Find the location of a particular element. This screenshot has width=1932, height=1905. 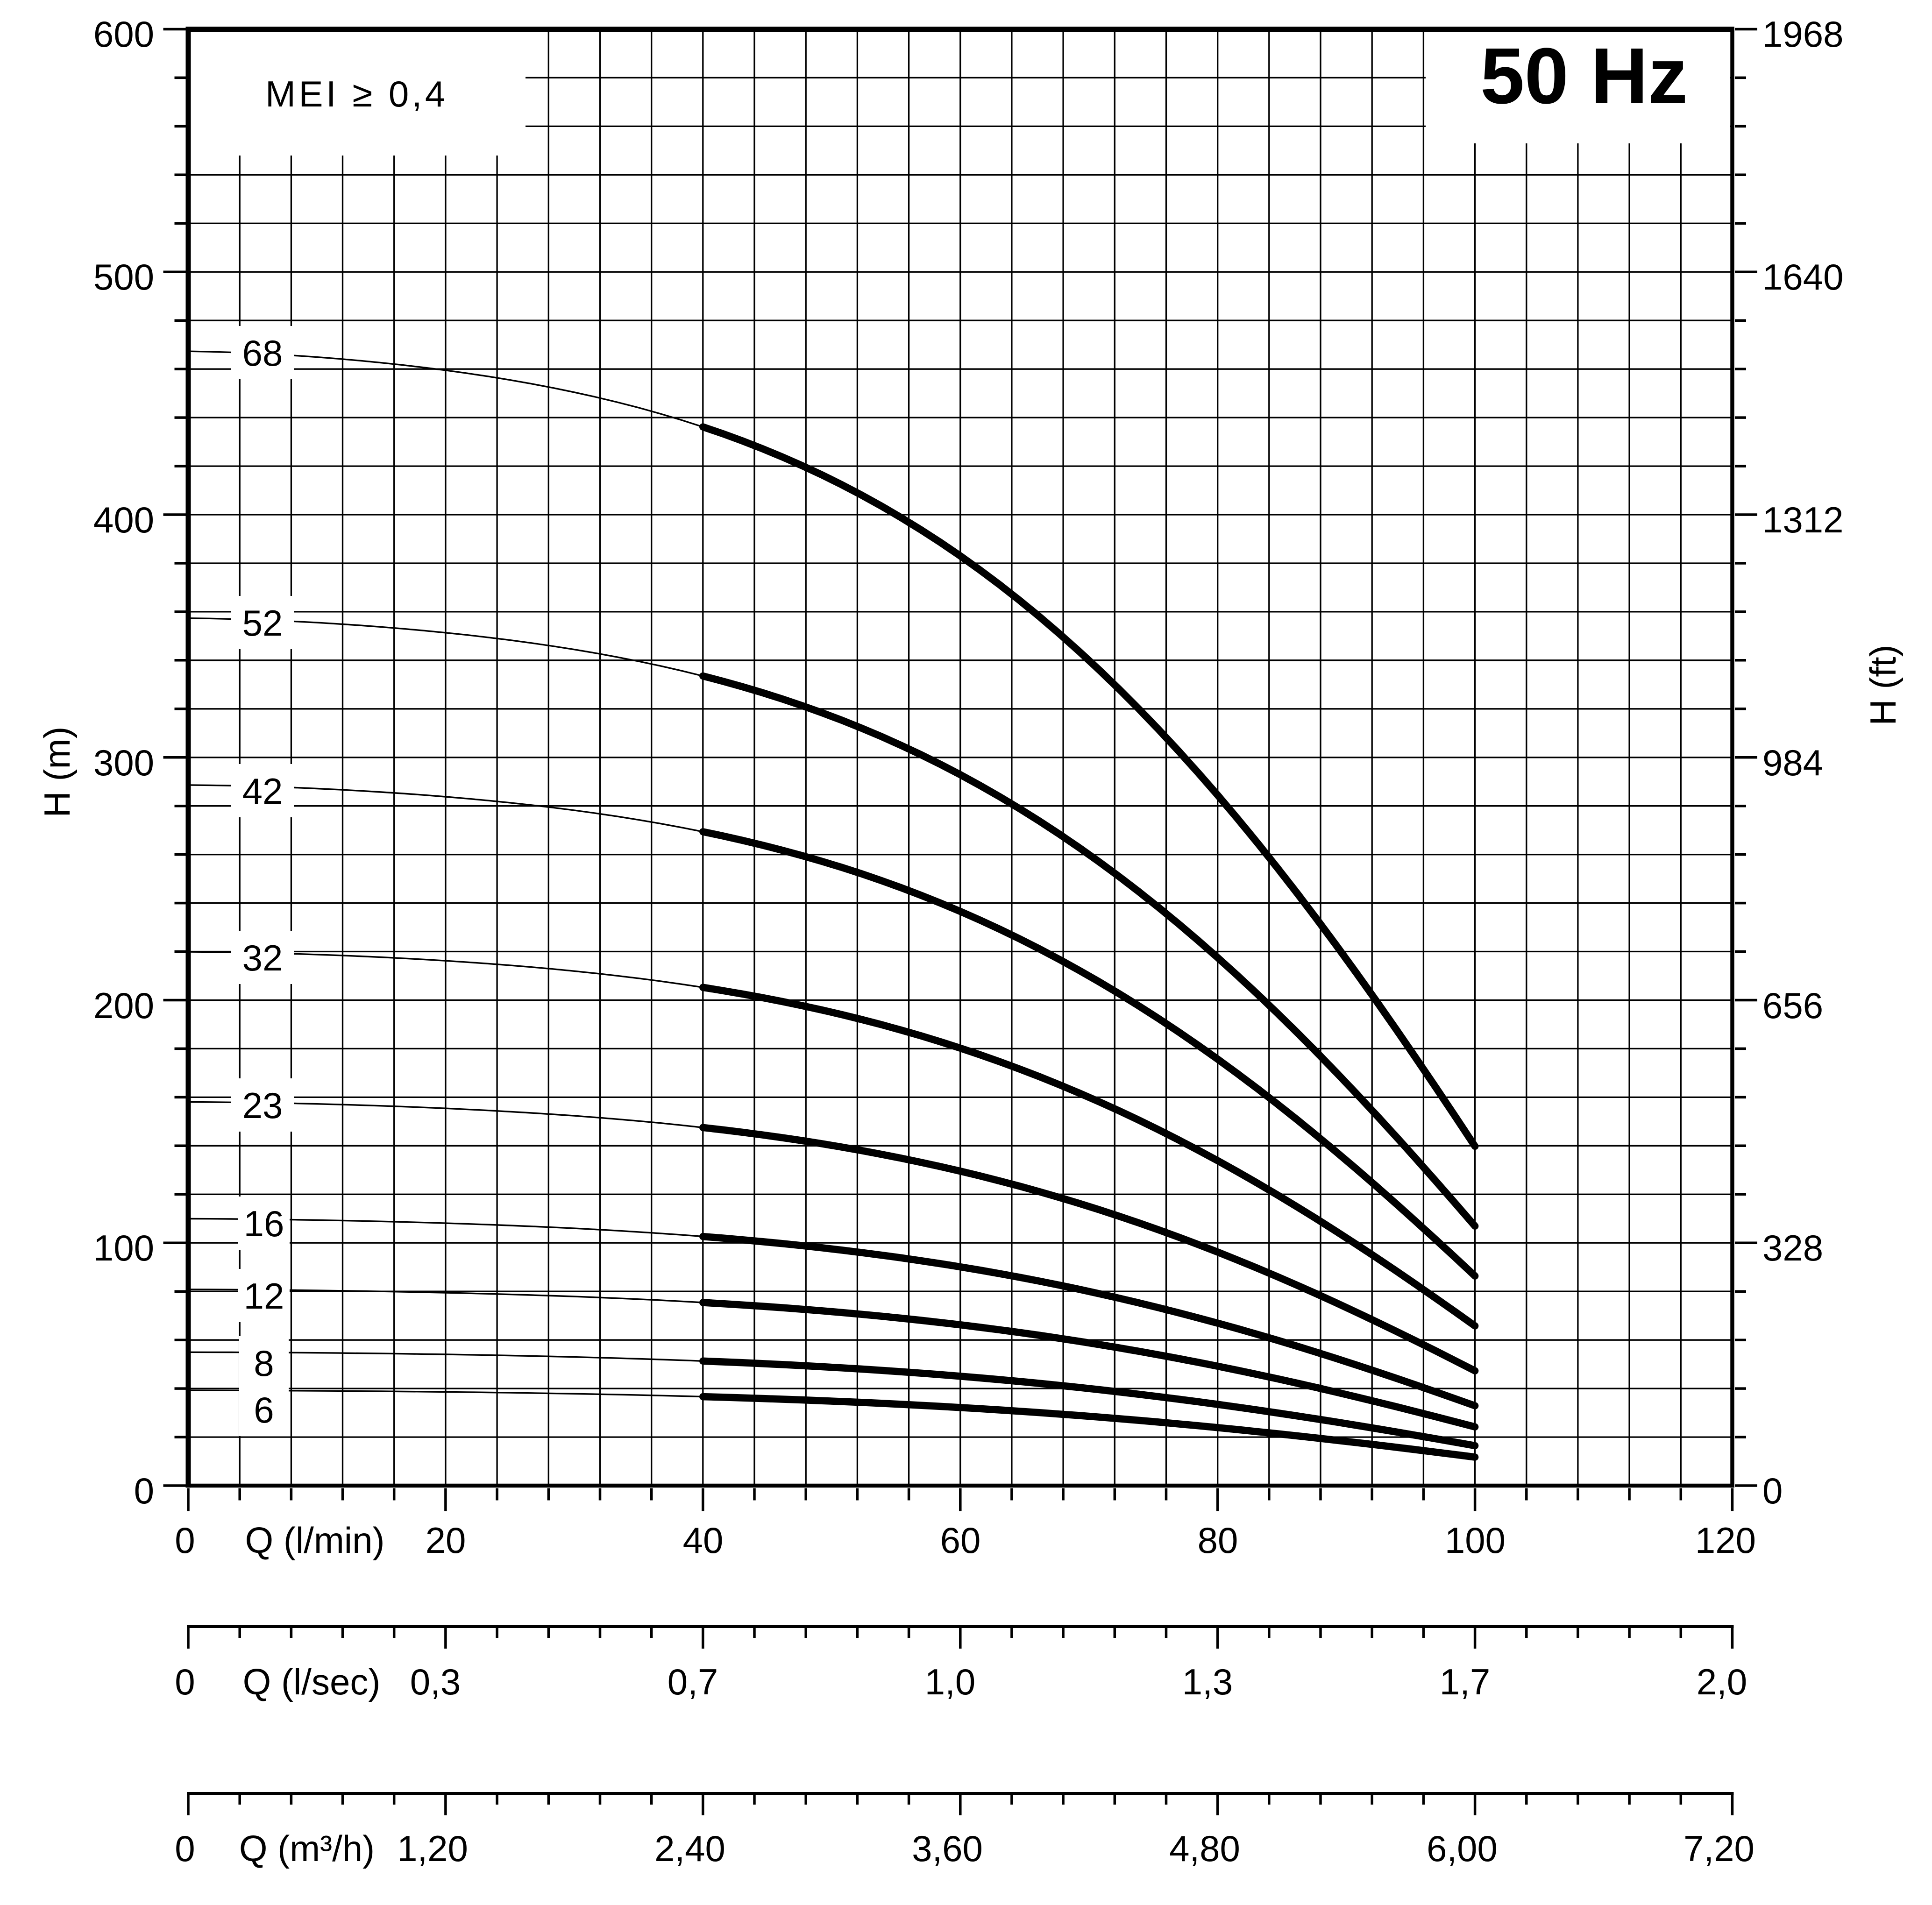

svg-text: 12 is located at coordinates (264, 1296).